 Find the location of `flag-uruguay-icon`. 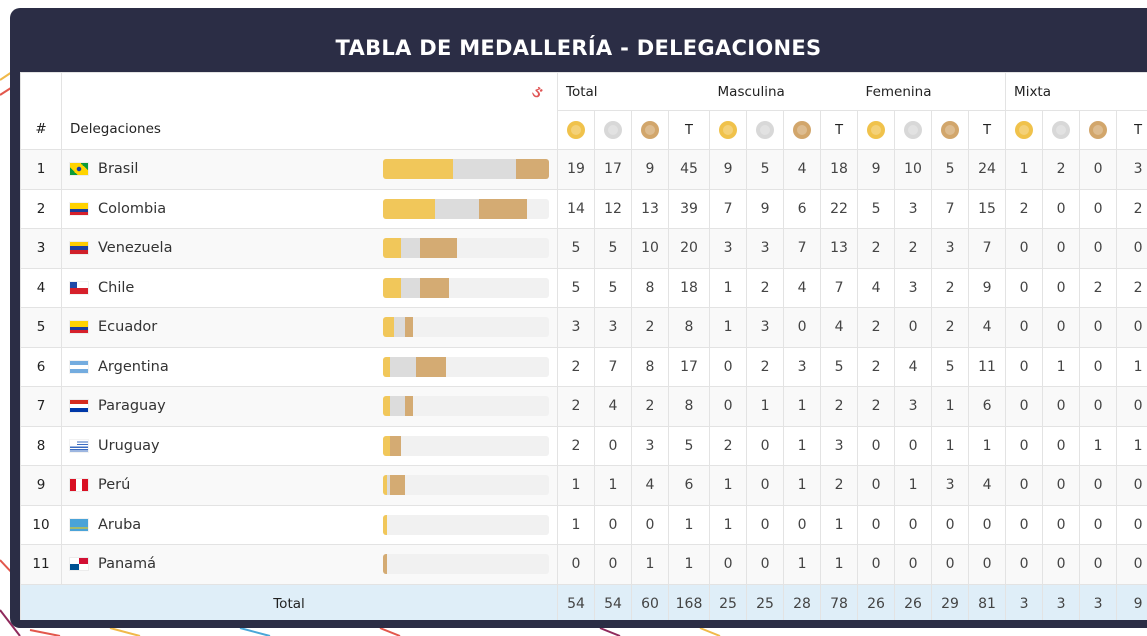

flag-uruguay-icon is located at coordinates (79, 445).